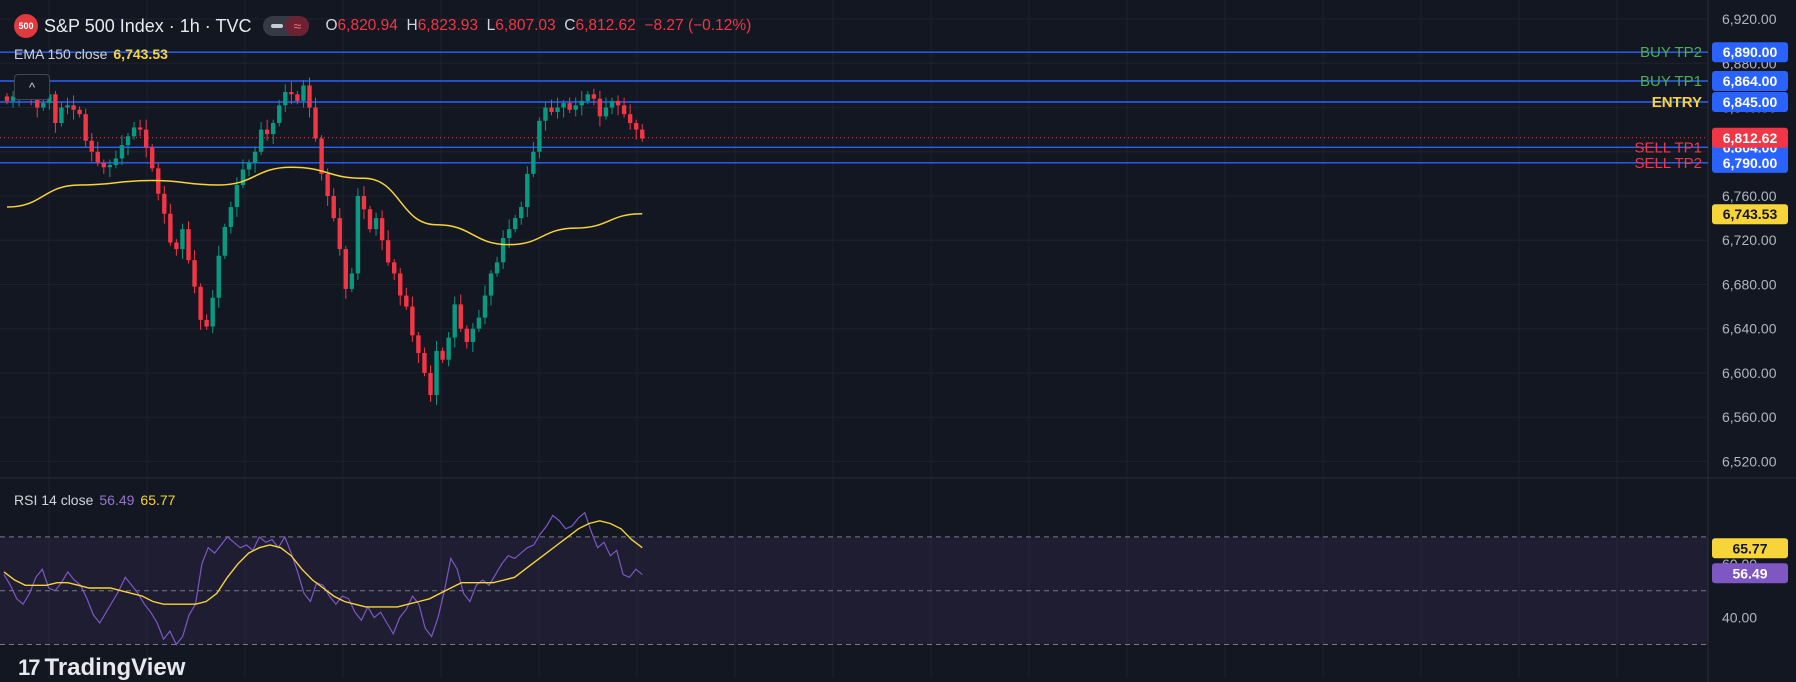 Image resolution: width=1796 pixels, height=682 pixels. Describe the element at coordinates (102, 667) in the screenshot. I see `tradingview-logo: 17 TradingView` at that location.